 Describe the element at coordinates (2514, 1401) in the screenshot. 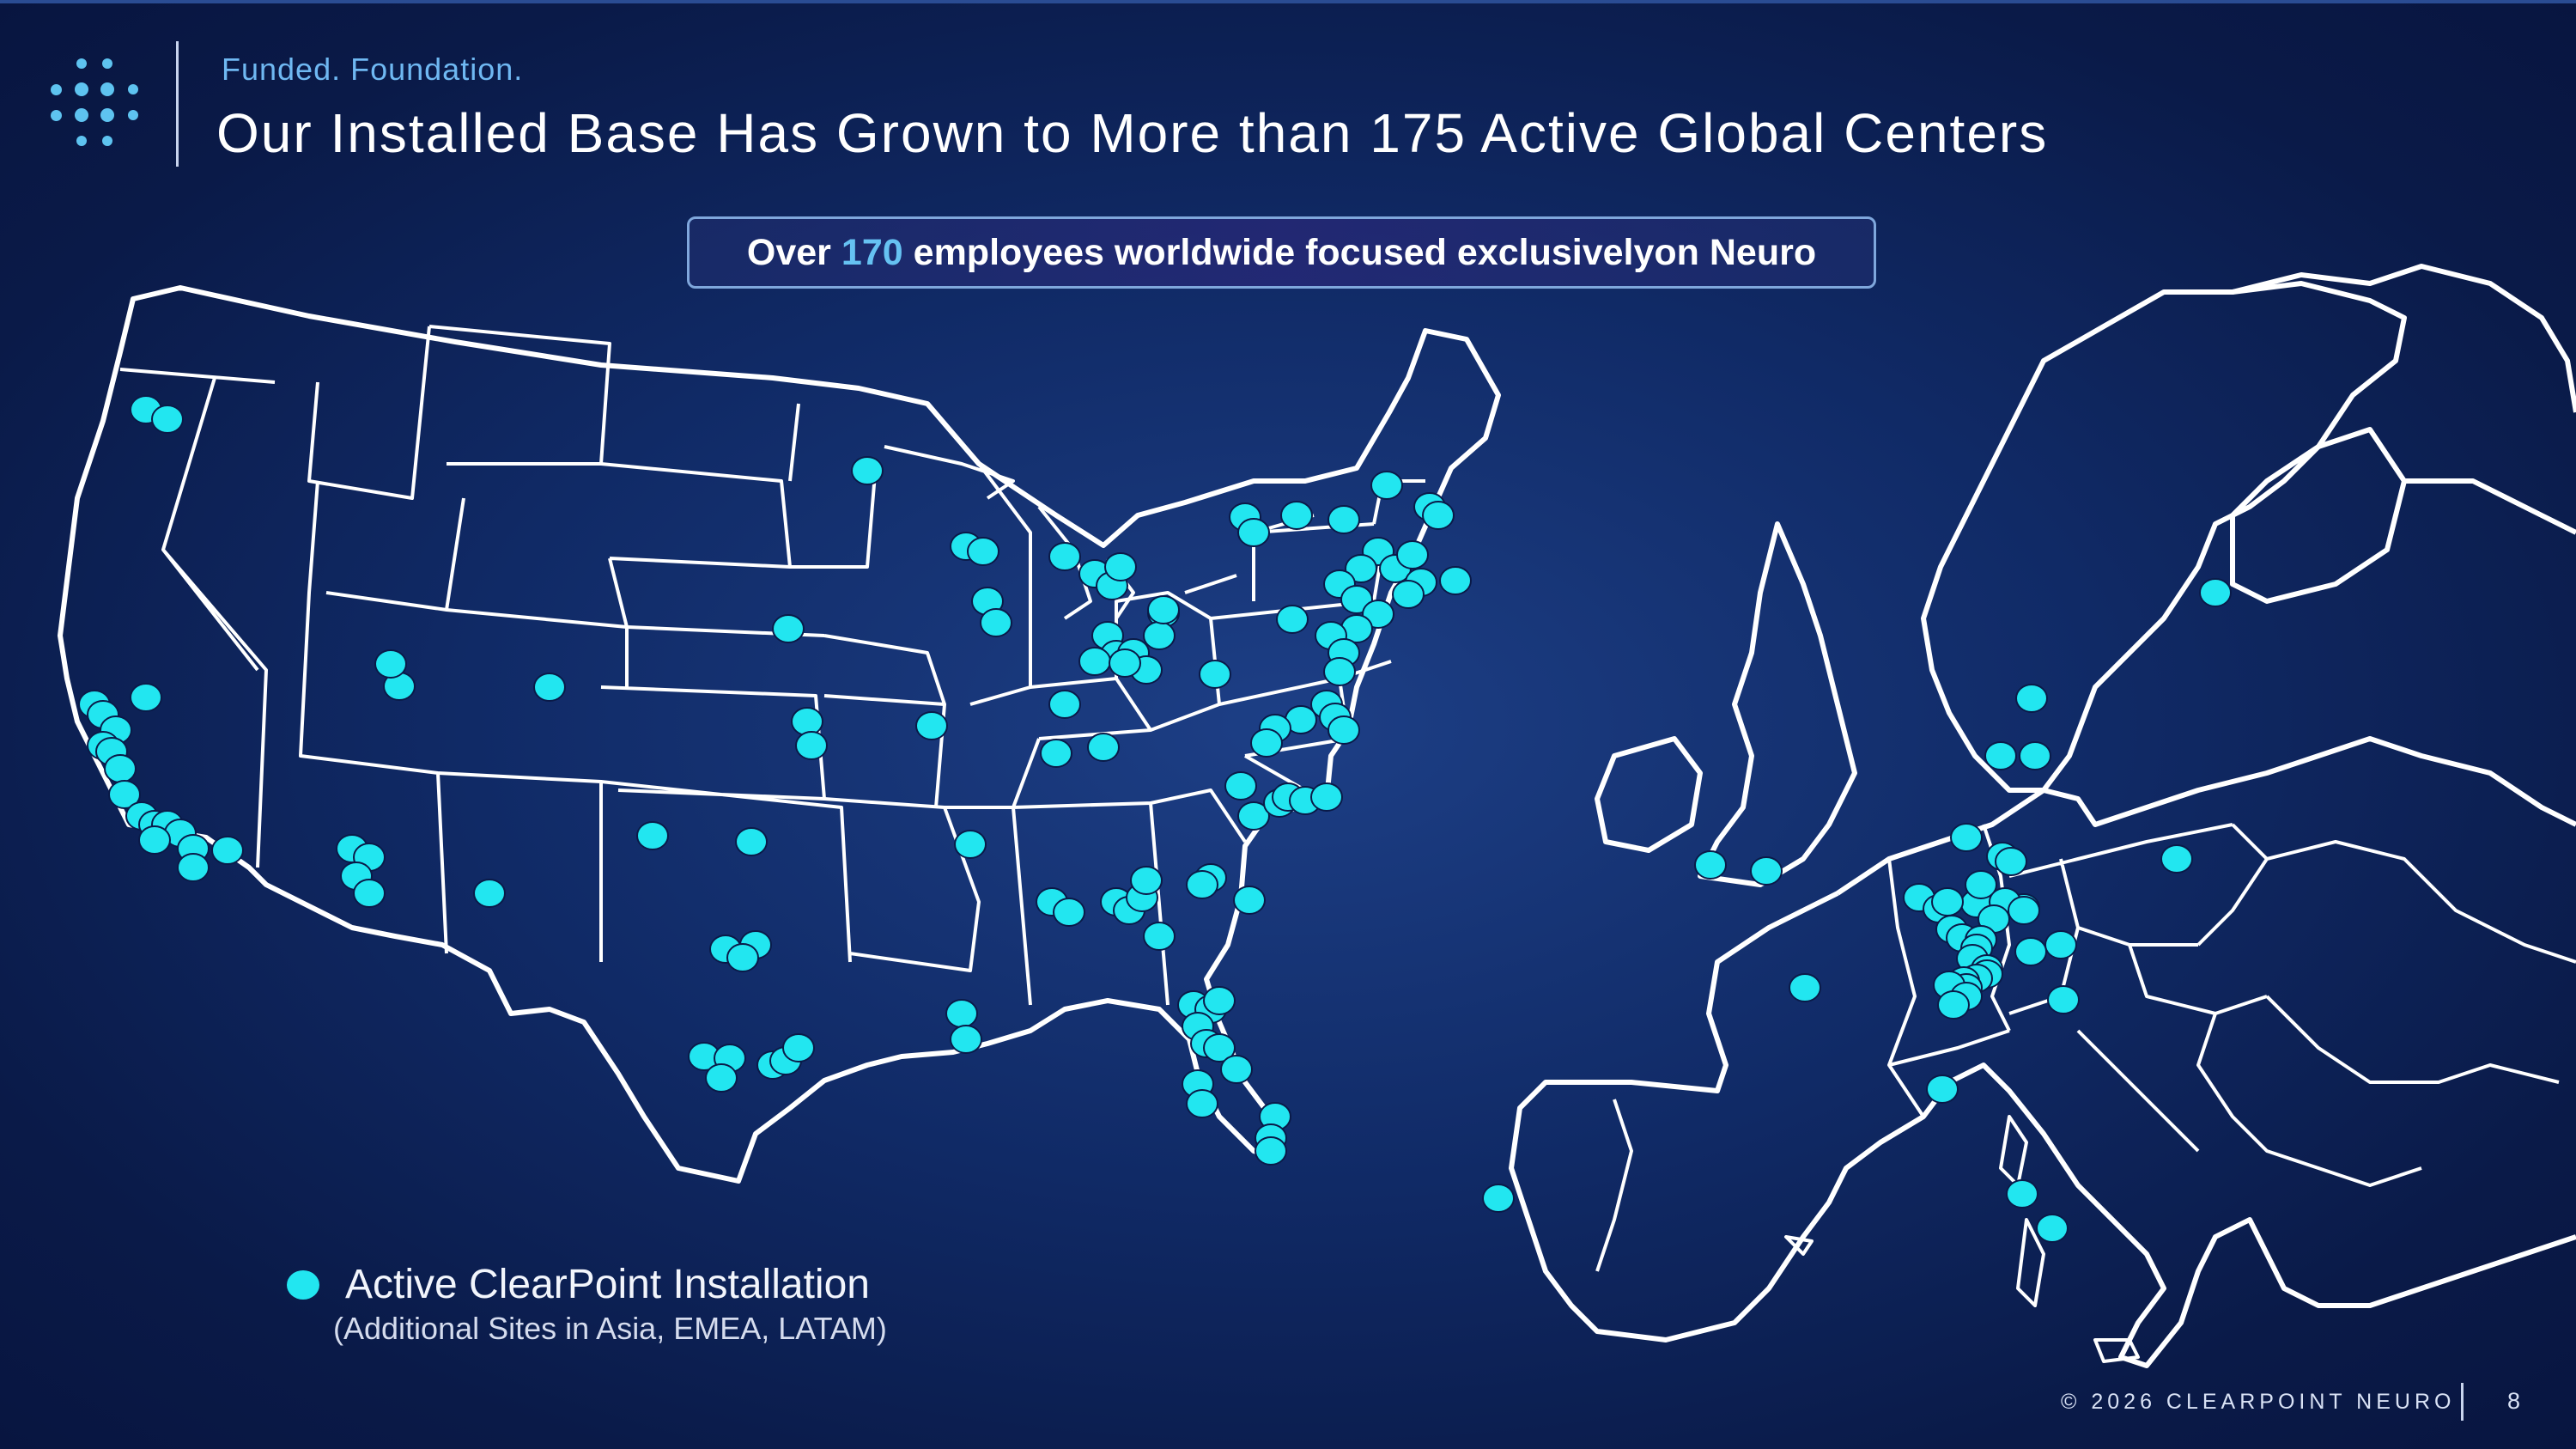

I see `page-number: 8` at that location.